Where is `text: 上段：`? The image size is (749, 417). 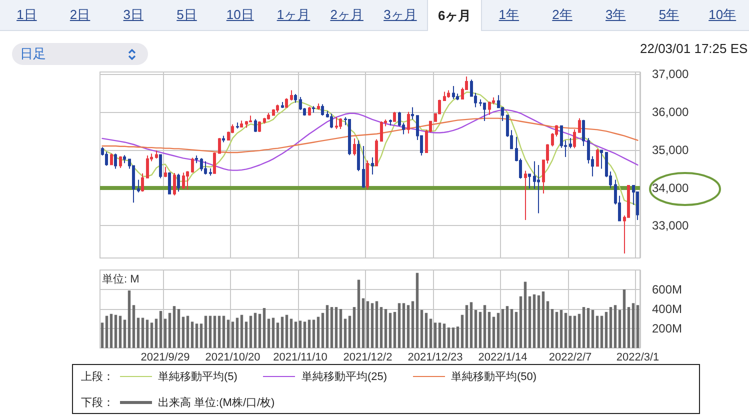
text: 上段： is located at coordinates (97, 377).